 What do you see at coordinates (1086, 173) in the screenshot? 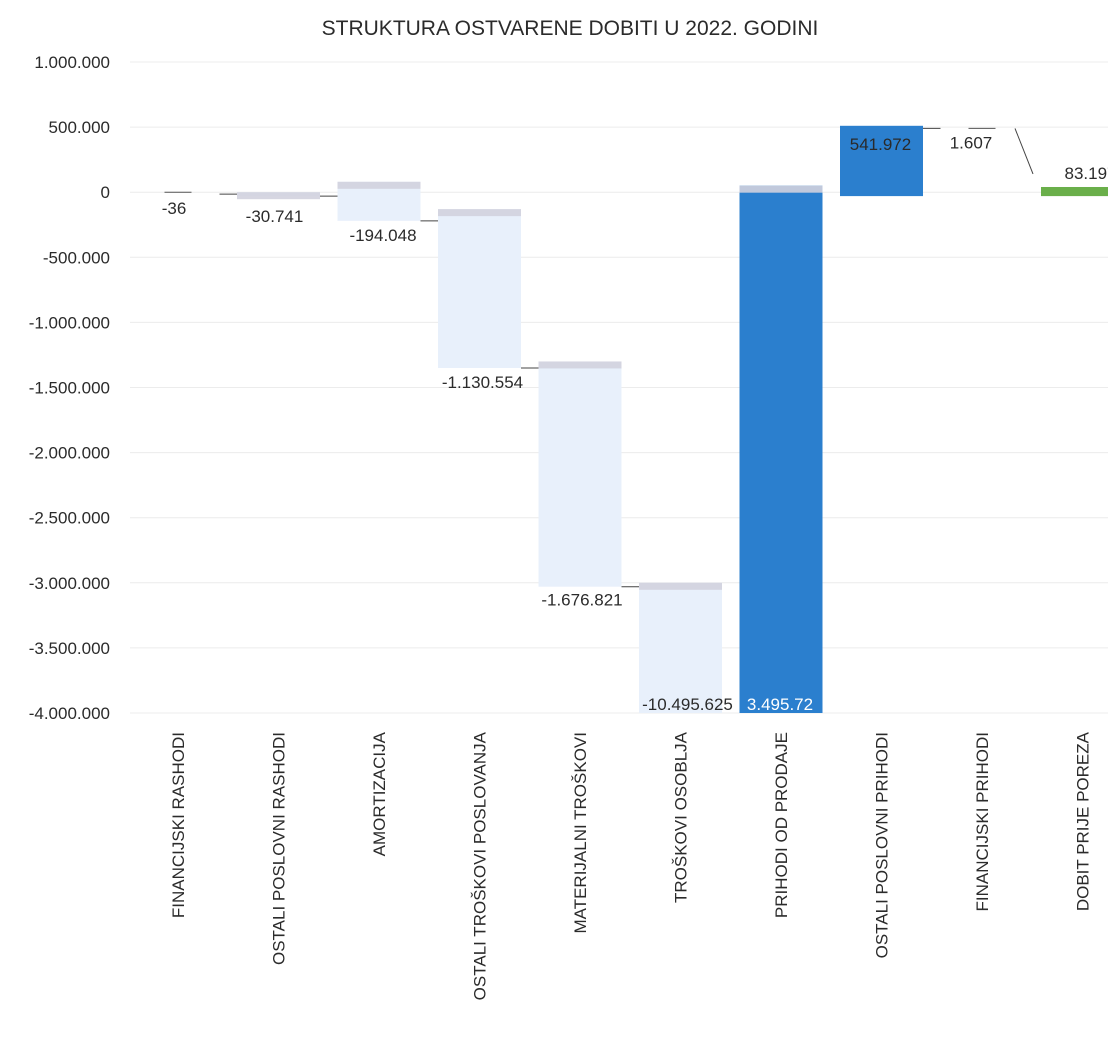
I see `data-label: 83.197` at bounding box center [1086, 173].